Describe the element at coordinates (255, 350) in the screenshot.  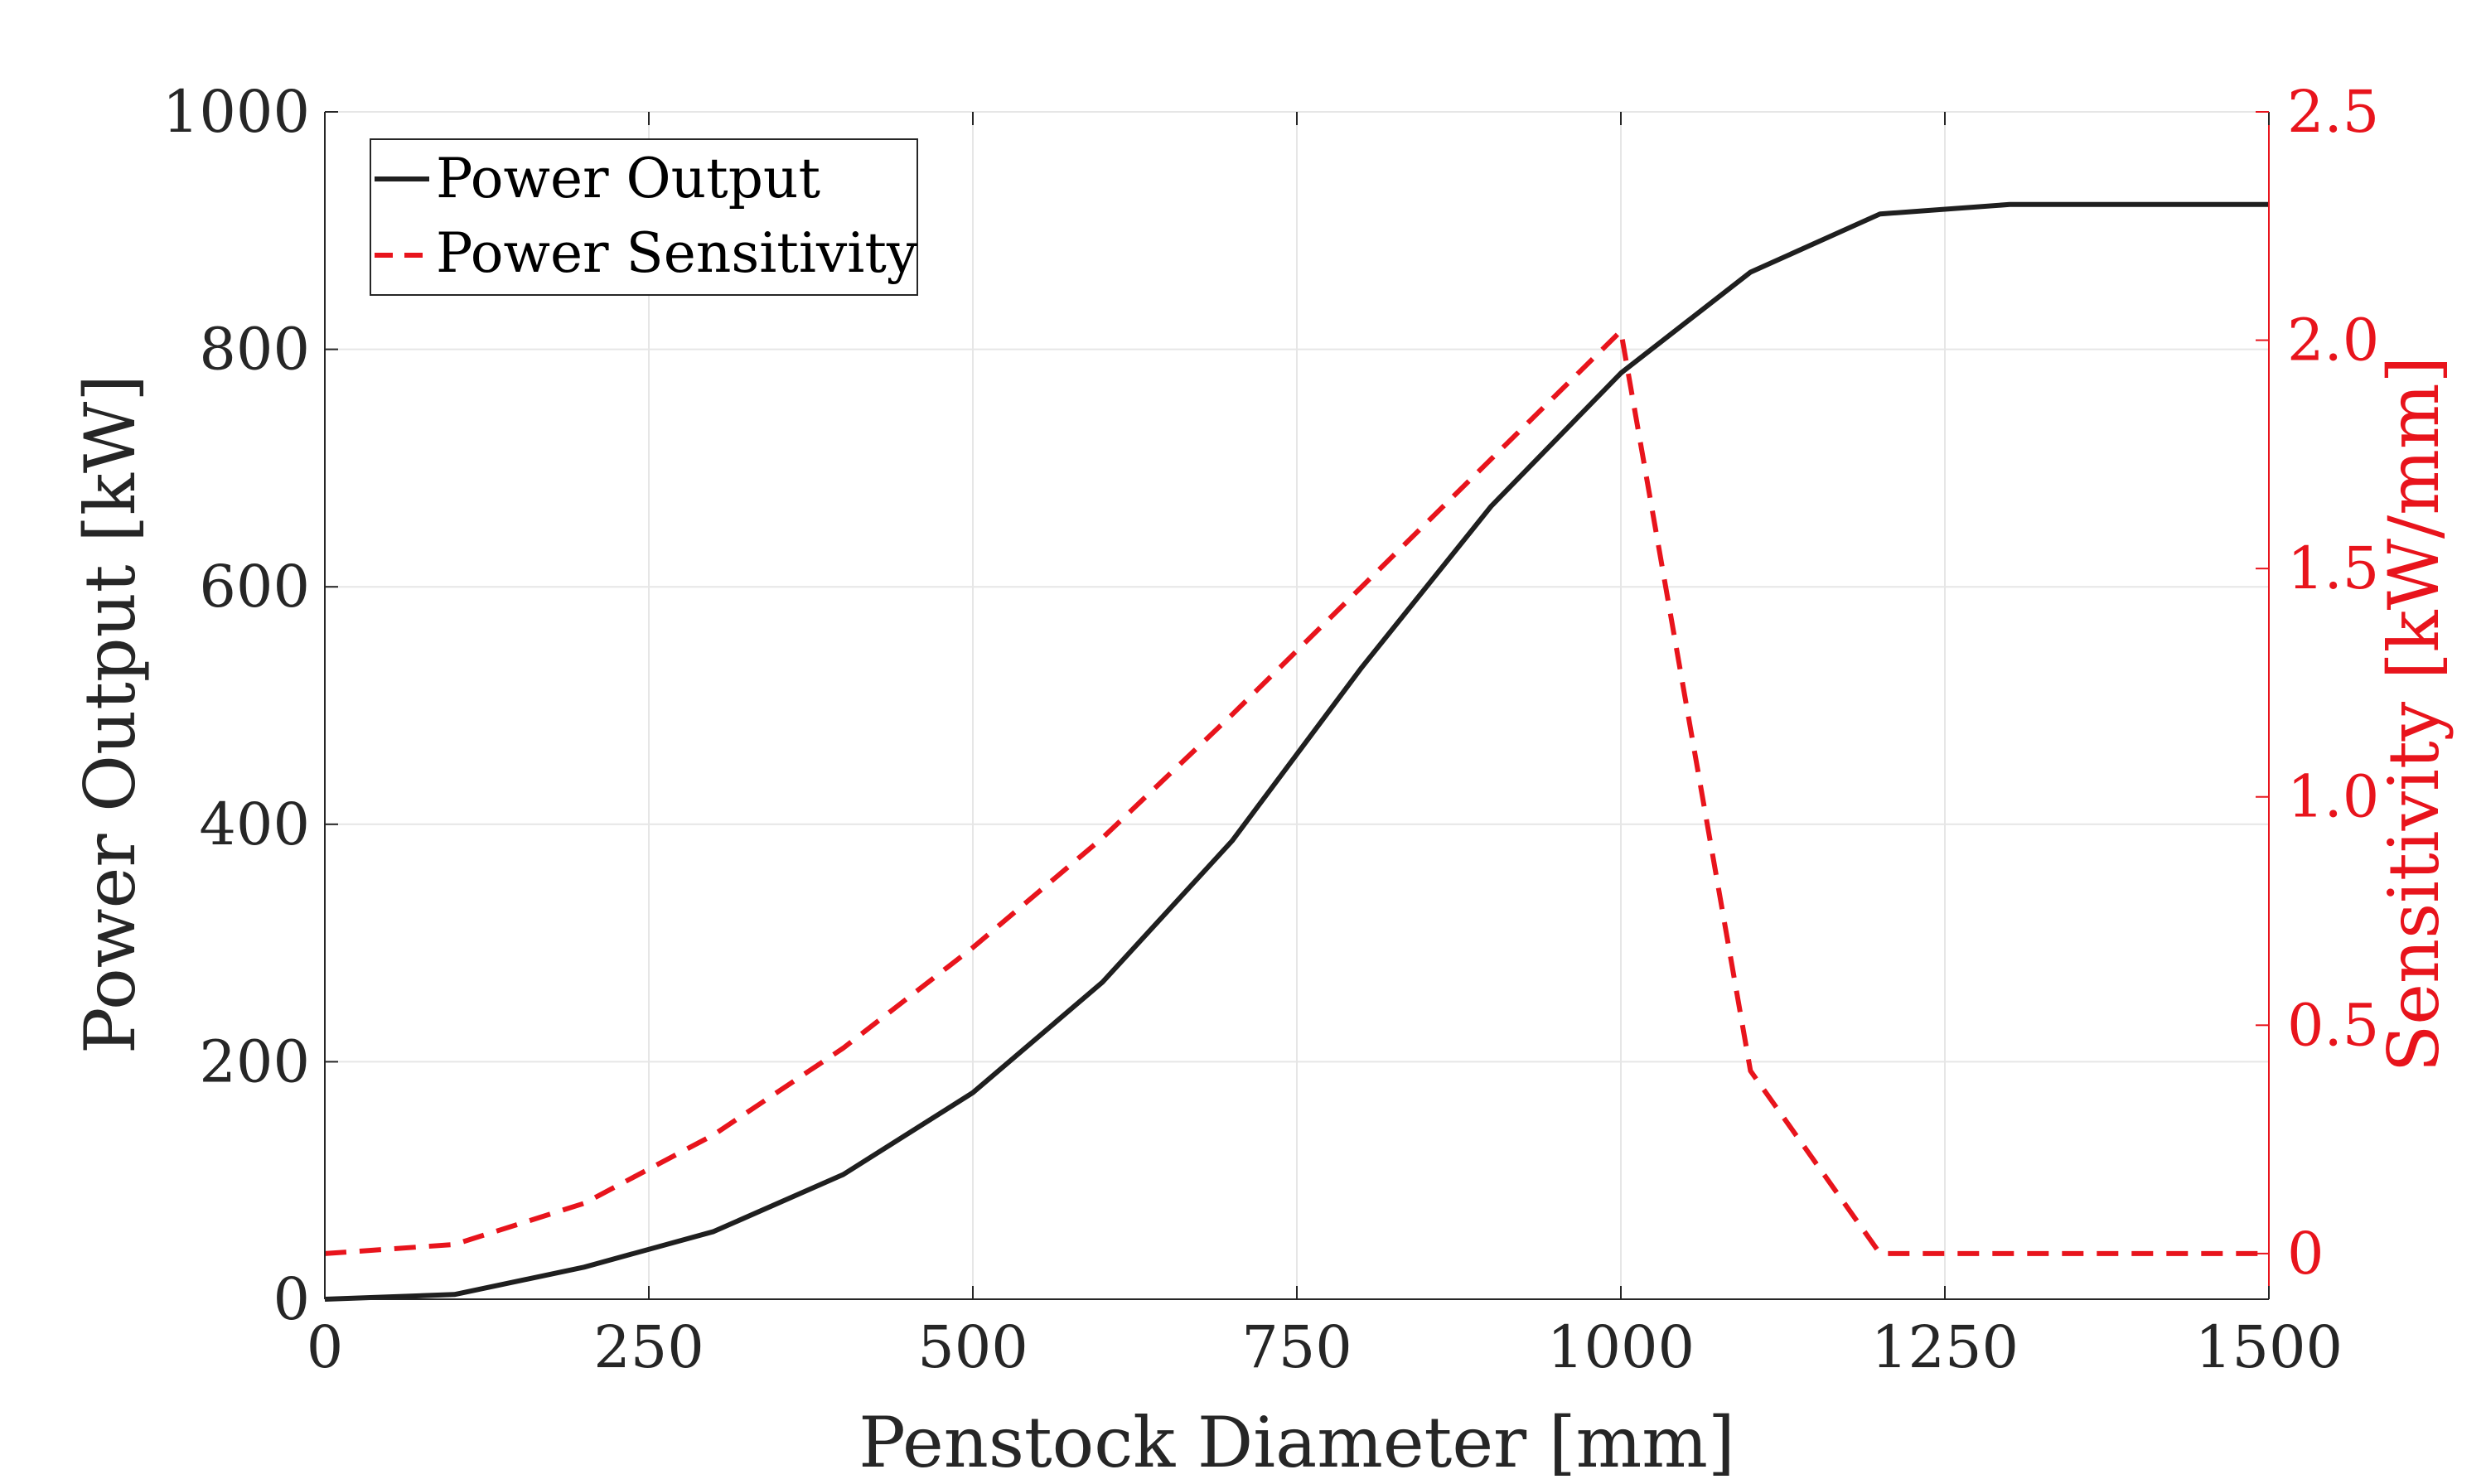
I see `y-left-tick-label: 800` at that location.